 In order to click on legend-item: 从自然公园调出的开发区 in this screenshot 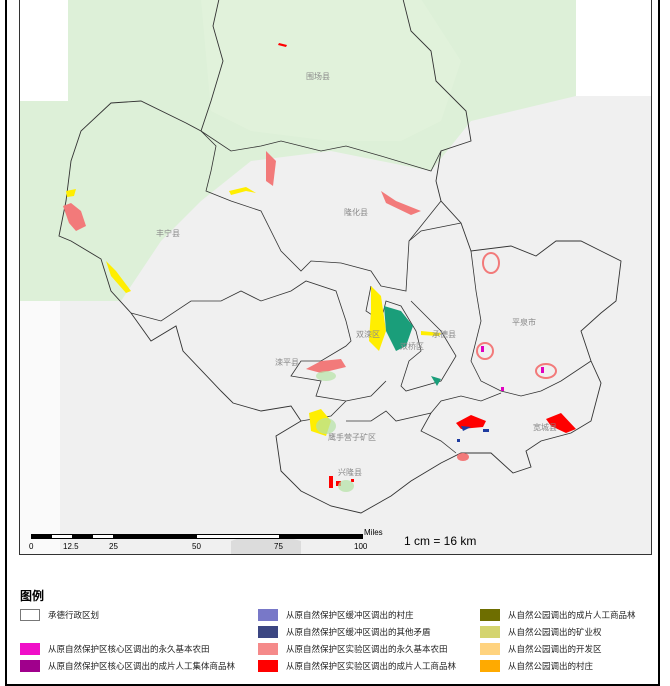, I will do `click(541, 649)`.